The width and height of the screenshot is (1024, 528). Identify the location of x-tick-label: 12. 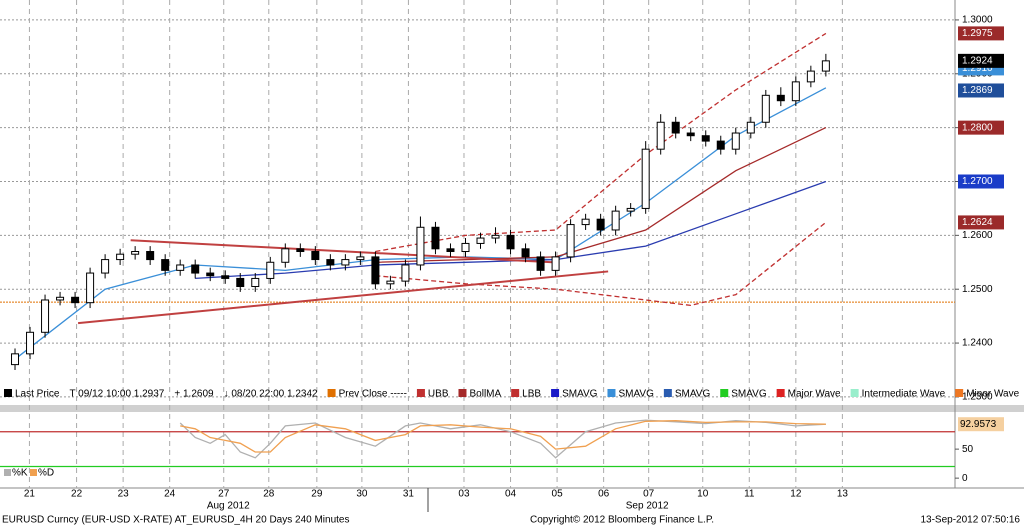
(796, 494).